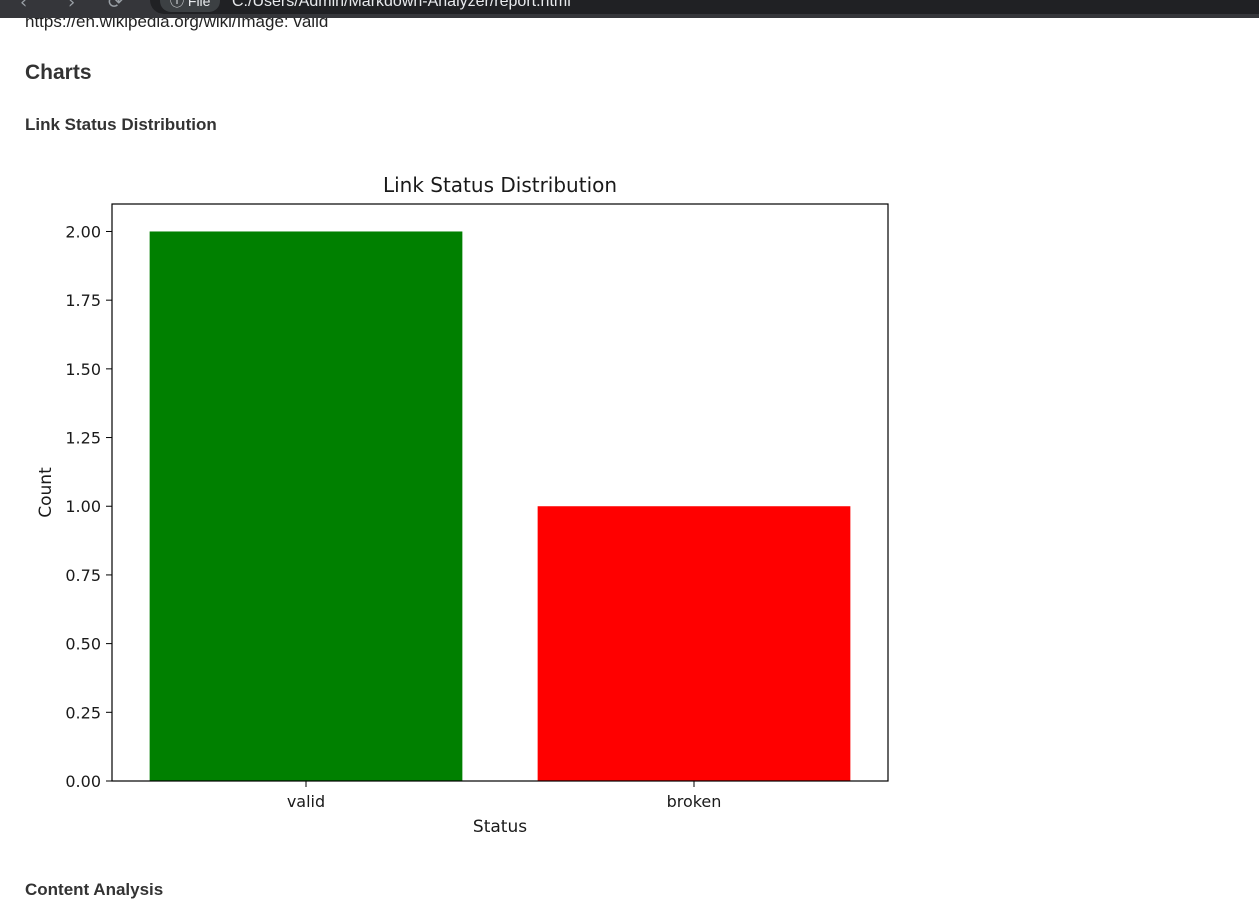  Describe the element at coordinates (704, 7) in the screenshot. I see `address-bar` at that location.